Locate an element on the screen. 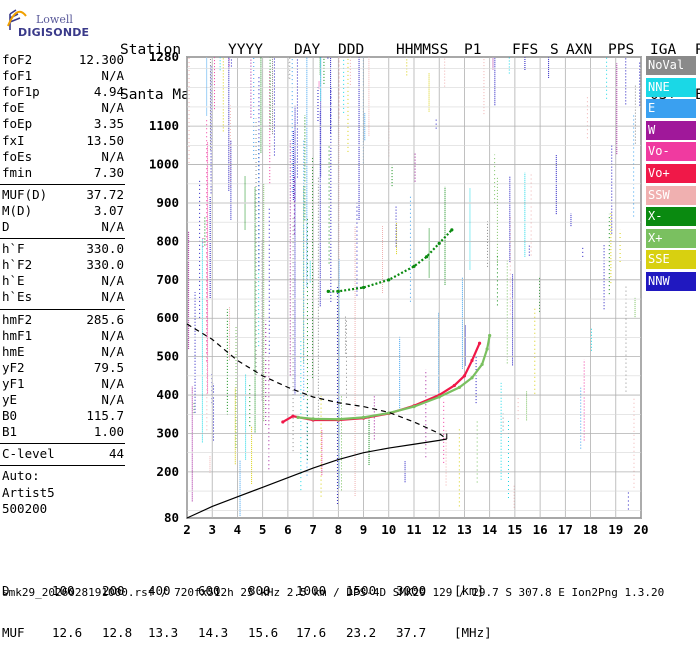 This screenshot has width=700, height=654. muf-cell-2: 12.8 is located at coordinates (117, 632).